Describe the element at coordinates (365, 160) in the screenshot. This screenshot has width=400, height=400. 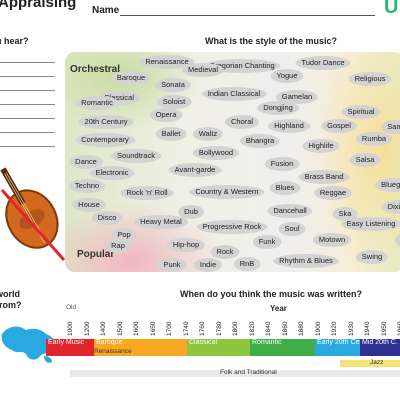
I see `style-option: Salsa` at that location.